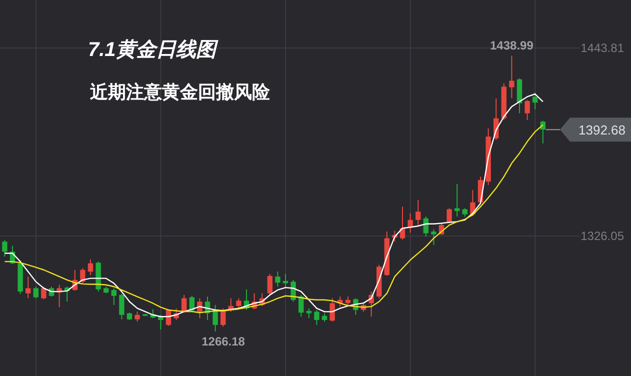  Describe the element at coordinates (152, 50) in the screenshot. I see `title: 7.1黄金日线图` at that location.